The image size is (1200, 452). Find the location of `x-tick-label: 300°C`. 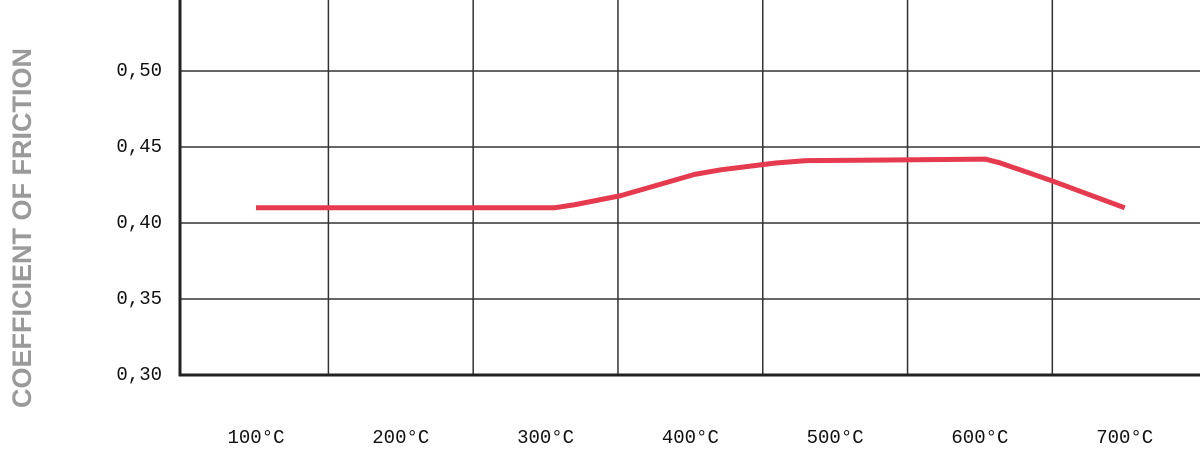

x-tick-label: 300°C is located at coordinates (545, 438).